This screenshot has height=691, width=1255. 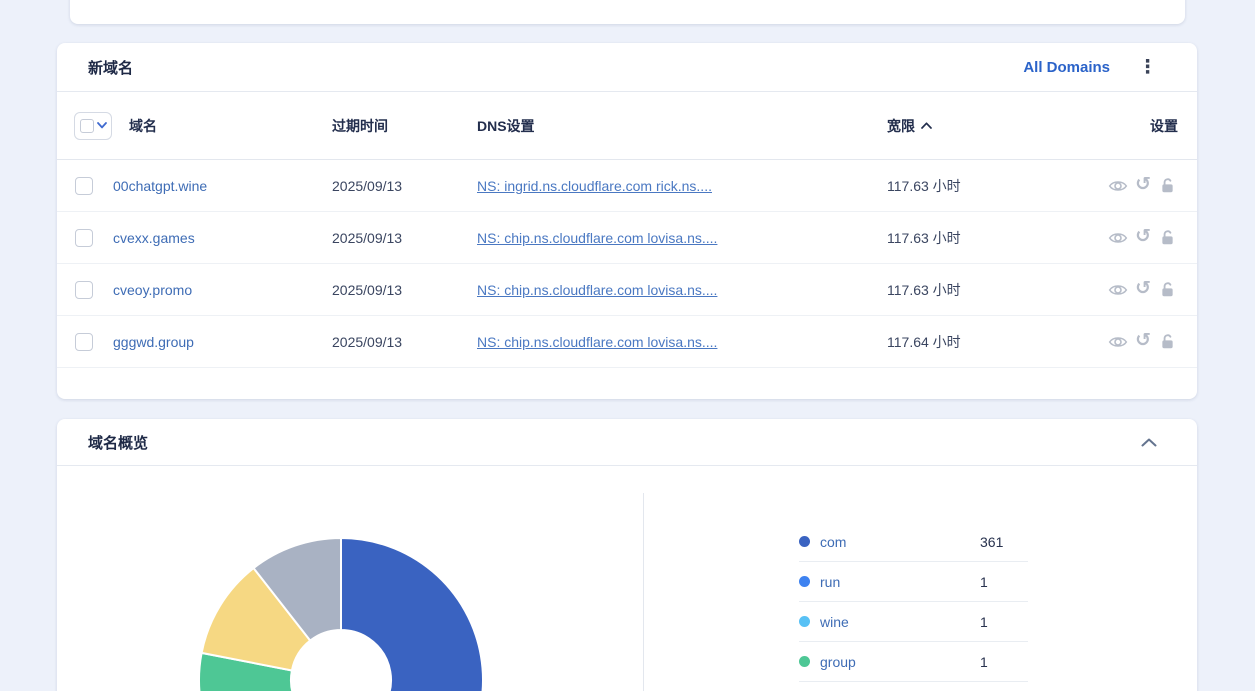 What do you see at coordinates (627, 126) in the screenshot?
I see `table-header-row: 域名 过期时间 DNS设置 宽限 设置` at bounding box center [627, 126].